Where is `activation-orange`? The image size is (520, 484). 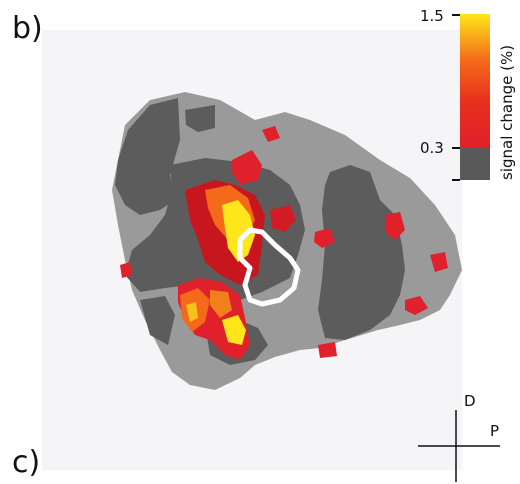 activation-orange is located at coordinates (221, 304).